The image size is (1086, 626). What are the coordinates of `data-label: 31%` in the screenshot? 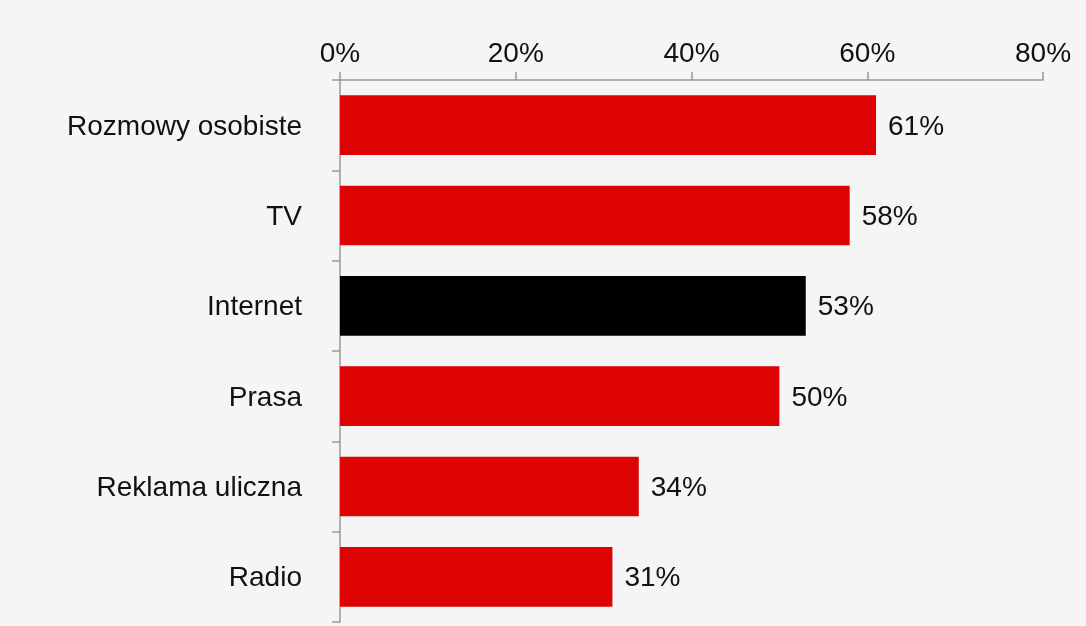 It's located at (652, 577).